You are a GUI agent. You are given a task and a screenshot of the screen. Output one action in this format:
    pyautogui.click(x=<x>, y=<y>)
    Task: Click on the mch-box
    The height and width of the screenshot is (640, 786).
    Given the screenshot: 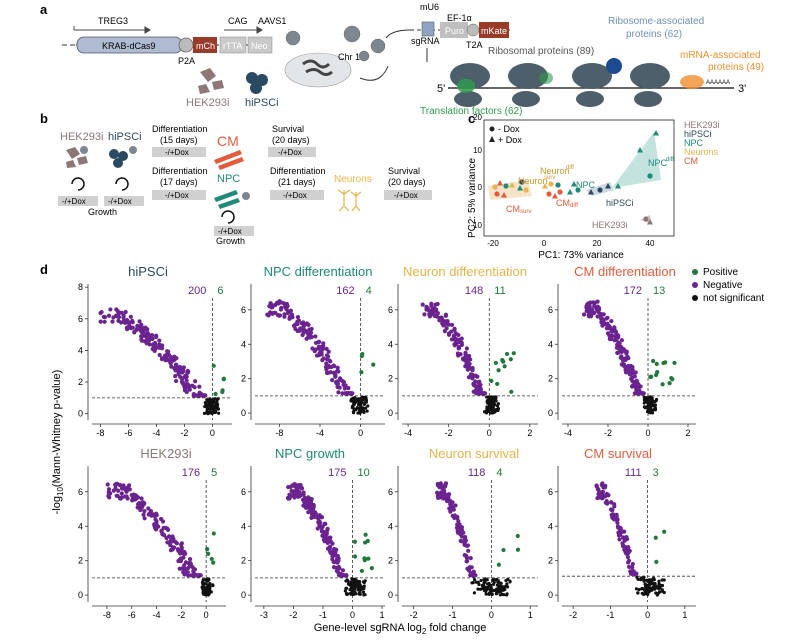 What is the action you would take?
    pyautogui.click(x=205, y=45)
    